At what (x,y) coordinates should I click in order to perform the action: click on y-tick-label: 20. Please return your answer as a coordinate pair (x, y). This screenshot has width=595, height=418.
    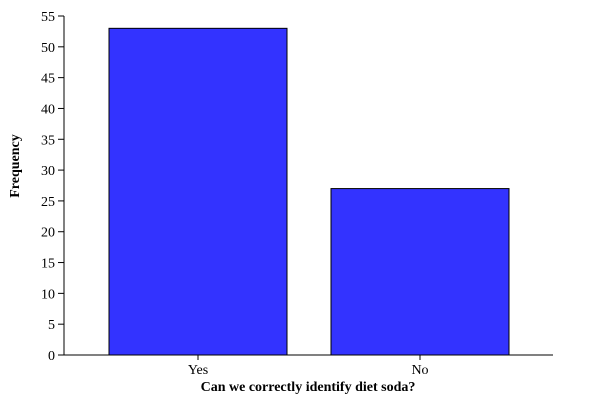
    Looking at the image, I should click on (48, 233).